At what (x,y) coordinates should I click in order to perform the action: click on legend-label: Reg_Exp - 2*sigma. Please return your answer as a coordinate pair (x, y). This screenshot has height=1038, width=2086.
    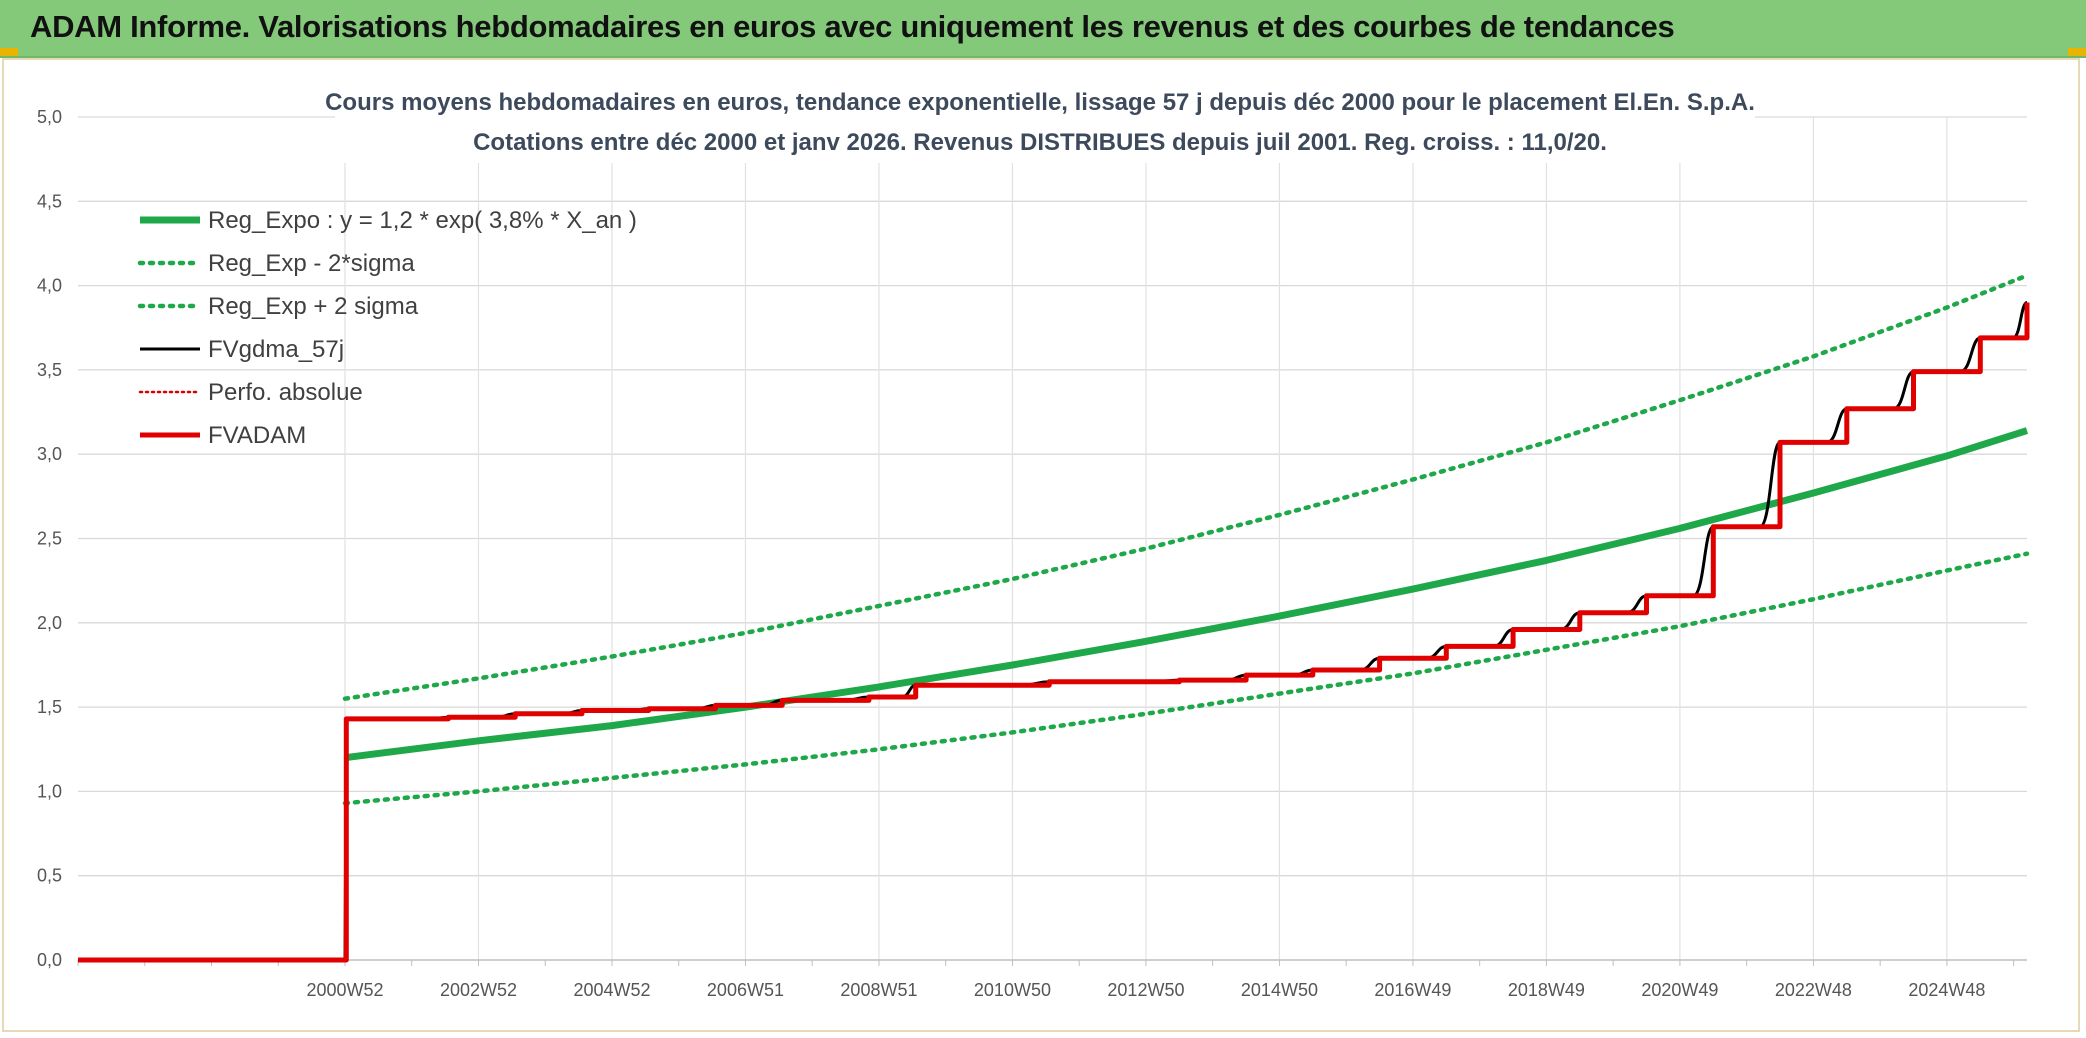
    Looking at the image, I should click on (311, 263).